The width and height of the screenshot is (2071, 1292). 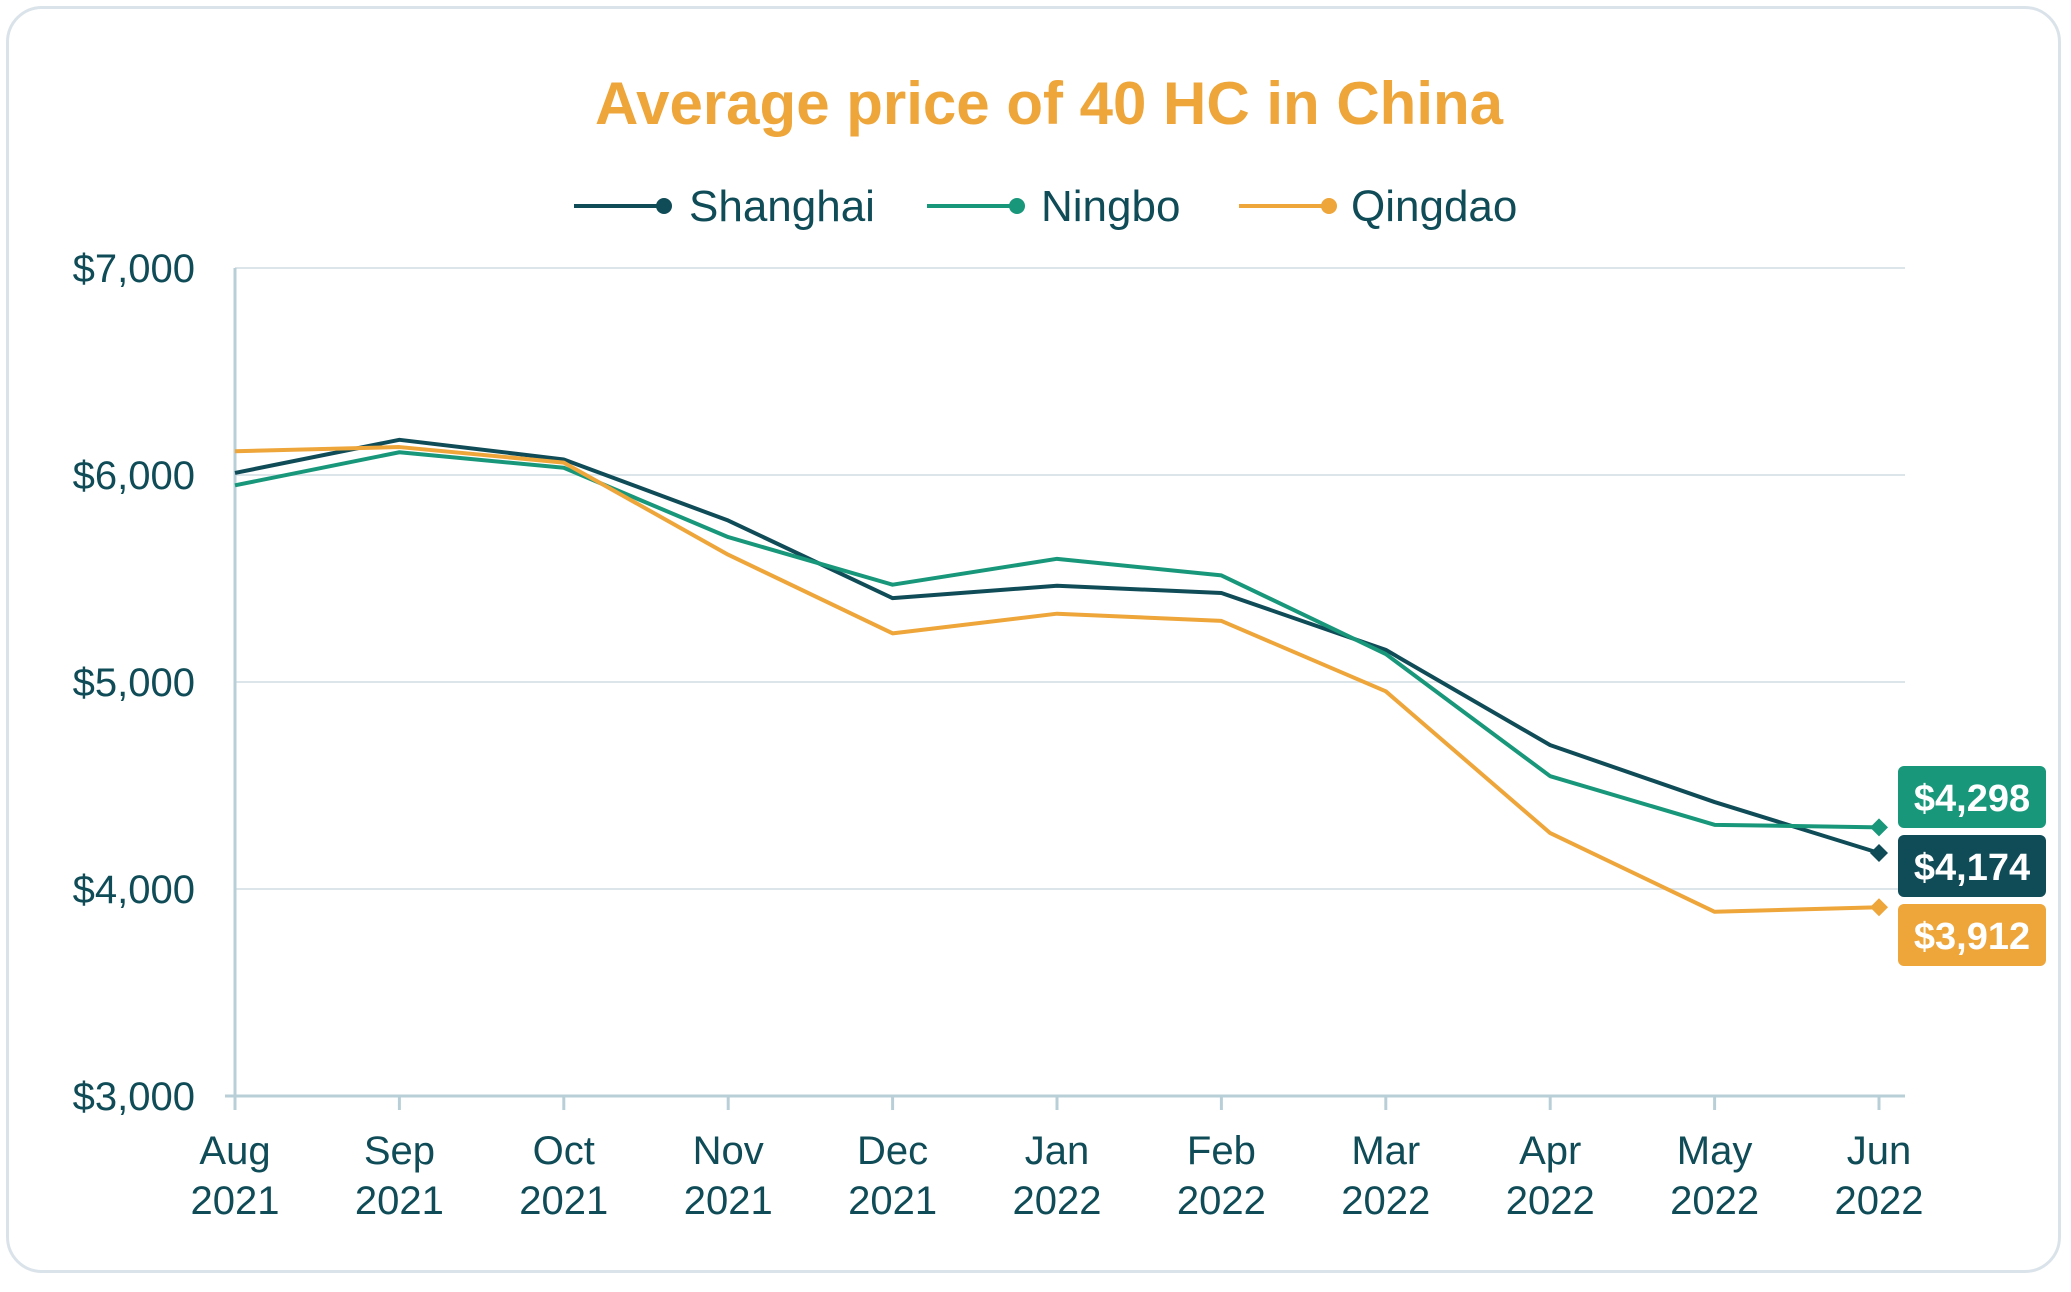 What do you see at coordinates (399, 1151) in the screenshot?
I see `x-tick-label-month: Sep` at bounding box center [399, 1151].